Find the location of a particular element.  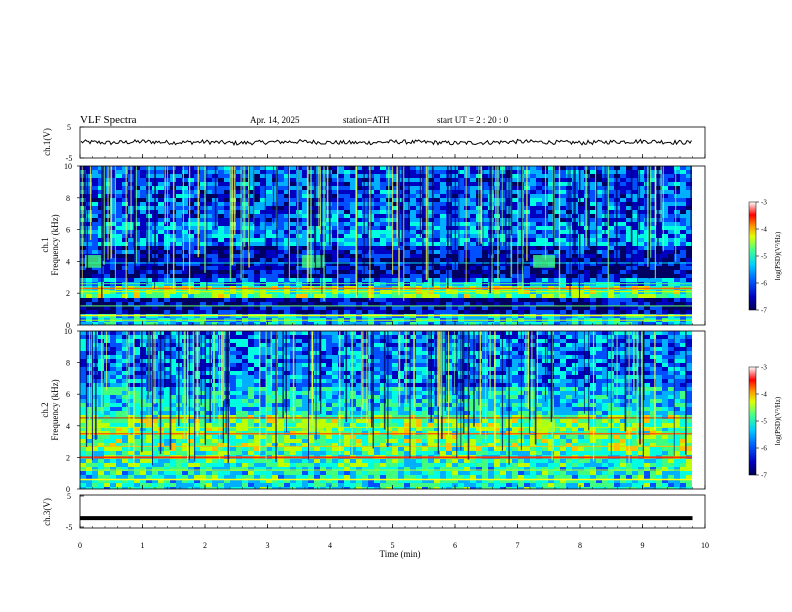

station-label: station=ATH is located at coordinates (366, 120).